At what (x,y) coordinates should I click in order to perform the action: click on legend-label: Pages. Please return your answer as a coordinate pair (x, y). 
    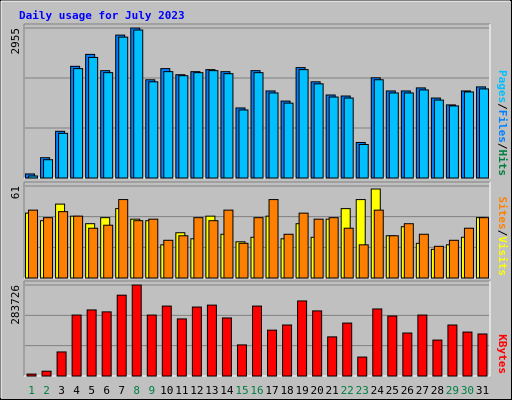
    Looking at the image, I should click on (502, 86).